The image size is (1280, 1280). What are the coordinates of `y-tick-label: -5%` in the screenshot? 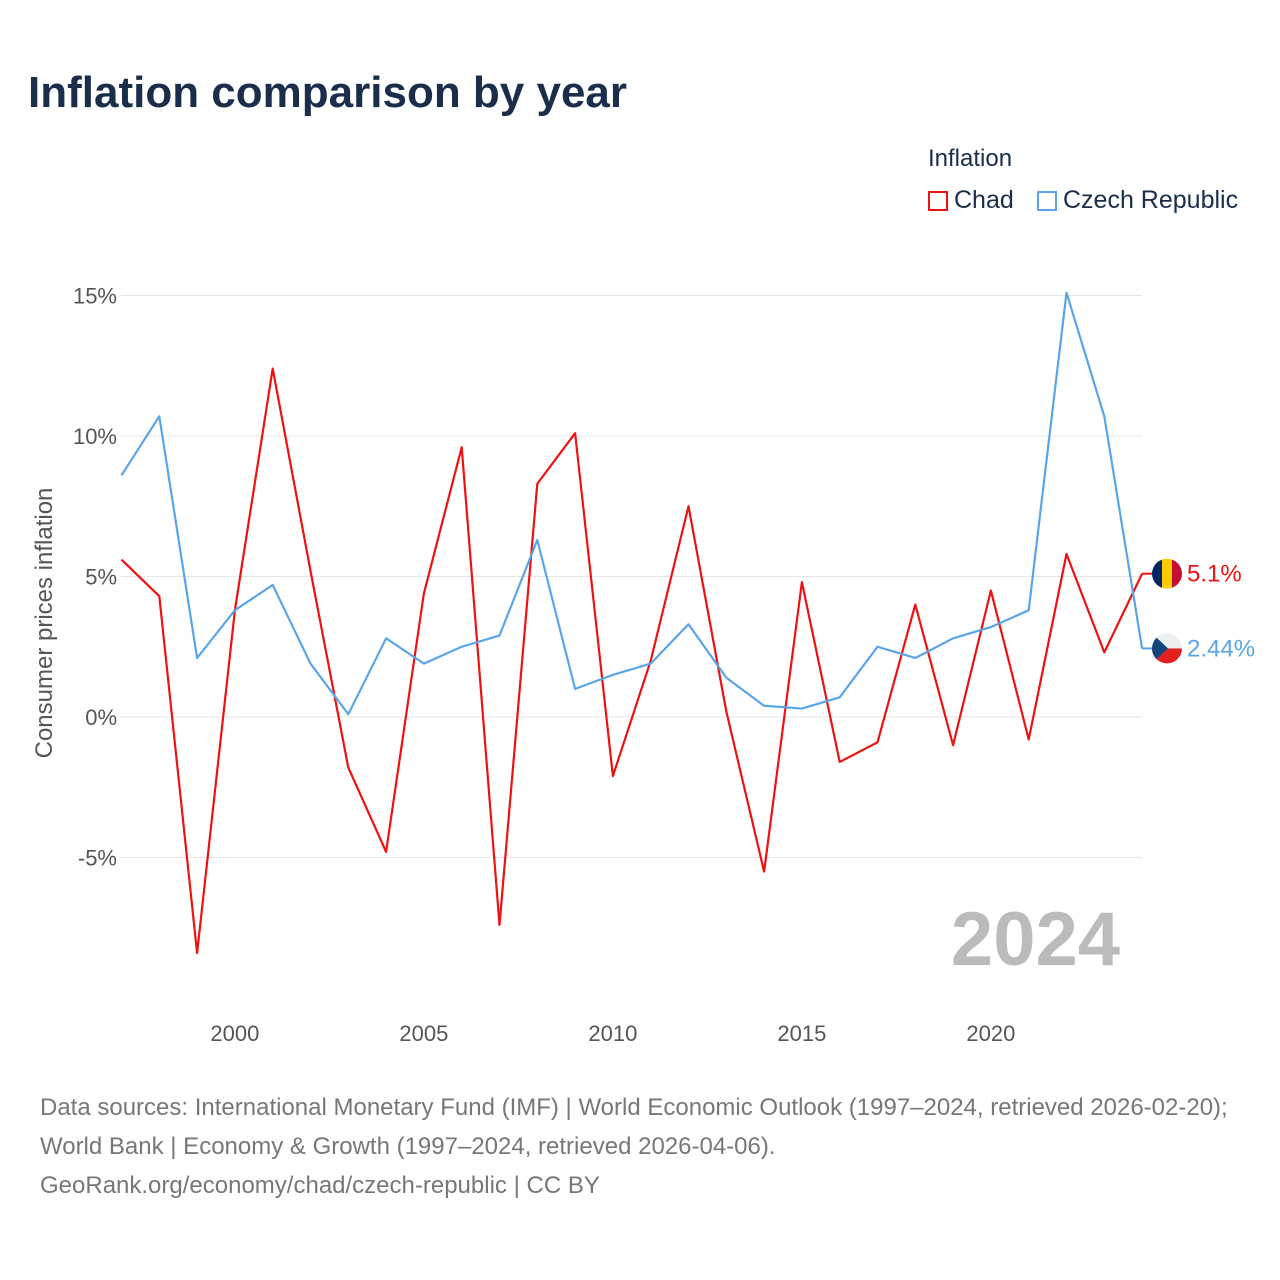 It's located at (97, 858).